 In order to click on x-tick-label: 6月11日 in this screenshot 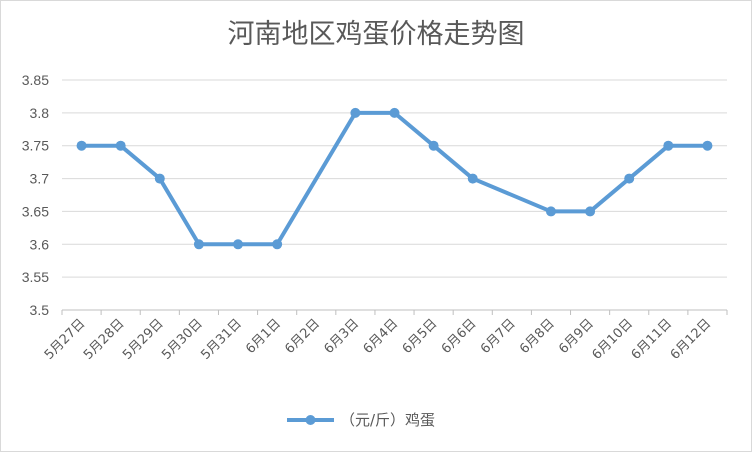, I will do `click(652, 339)`.